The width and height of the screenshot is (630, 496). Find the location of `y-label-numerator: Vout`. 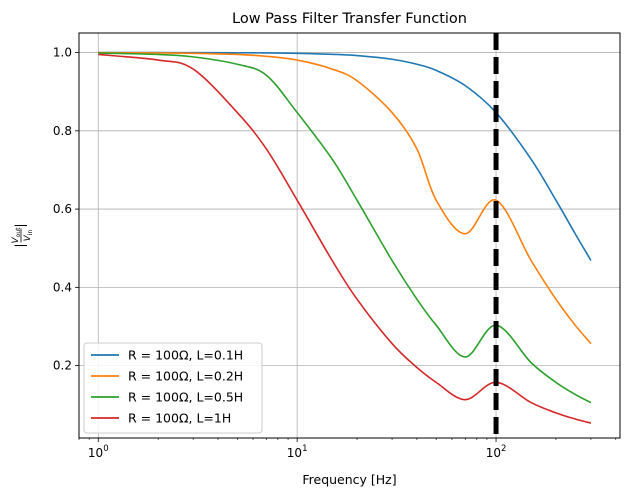

y-label-numerator: Vout is located at coordinates (16, 235).